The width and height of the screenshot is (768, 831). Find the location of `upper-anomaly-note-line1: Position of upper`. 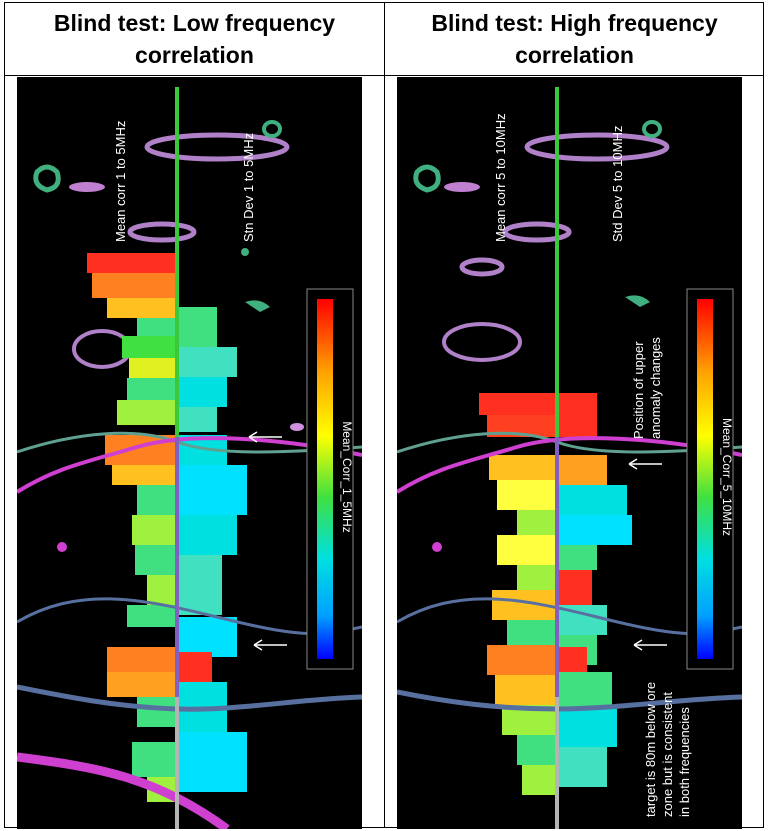

upper-anomaly-note-line1: Position of upper is located at coordinates (638, 390).